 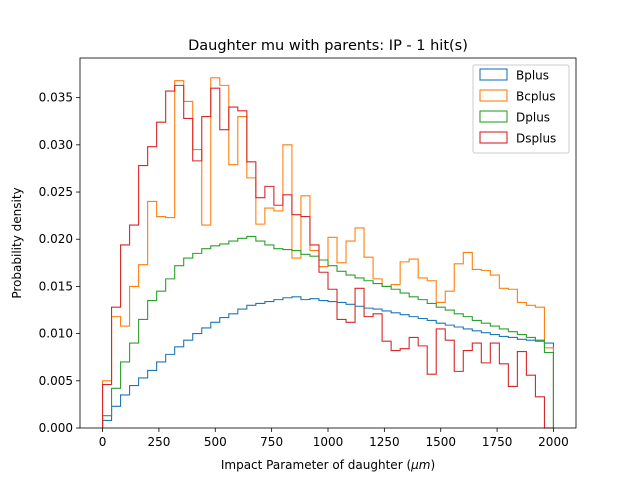 What do you see at coordinates (56, 286) in the screenshot?
I see `y-tick-label: 0.015` at bounding box center [56, 286].